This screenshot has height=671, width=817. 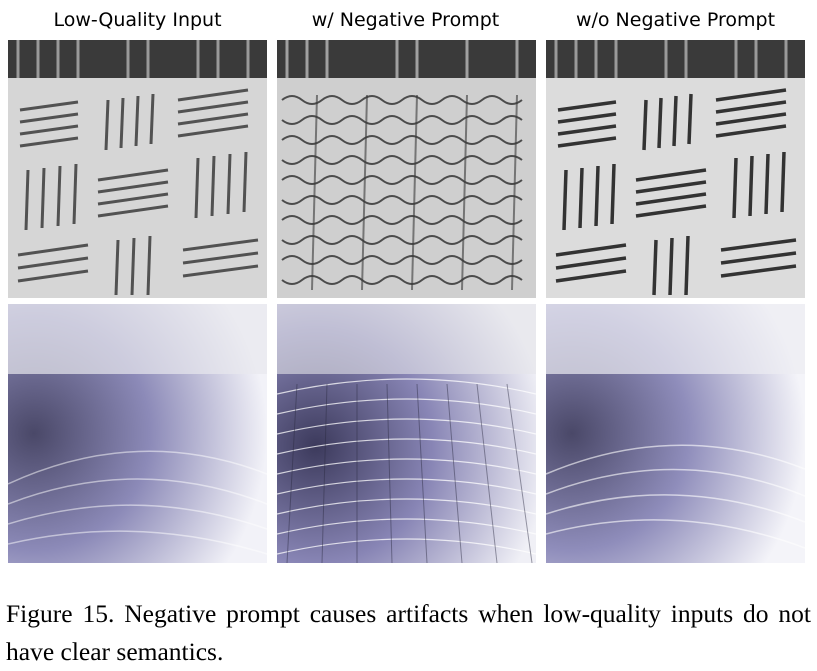 What do you see at coordinates (405, 20) in the screenshot?
I see `column-title-with-negative-prompt: w/ Negative Prompt` at bounding box center [405, 20].